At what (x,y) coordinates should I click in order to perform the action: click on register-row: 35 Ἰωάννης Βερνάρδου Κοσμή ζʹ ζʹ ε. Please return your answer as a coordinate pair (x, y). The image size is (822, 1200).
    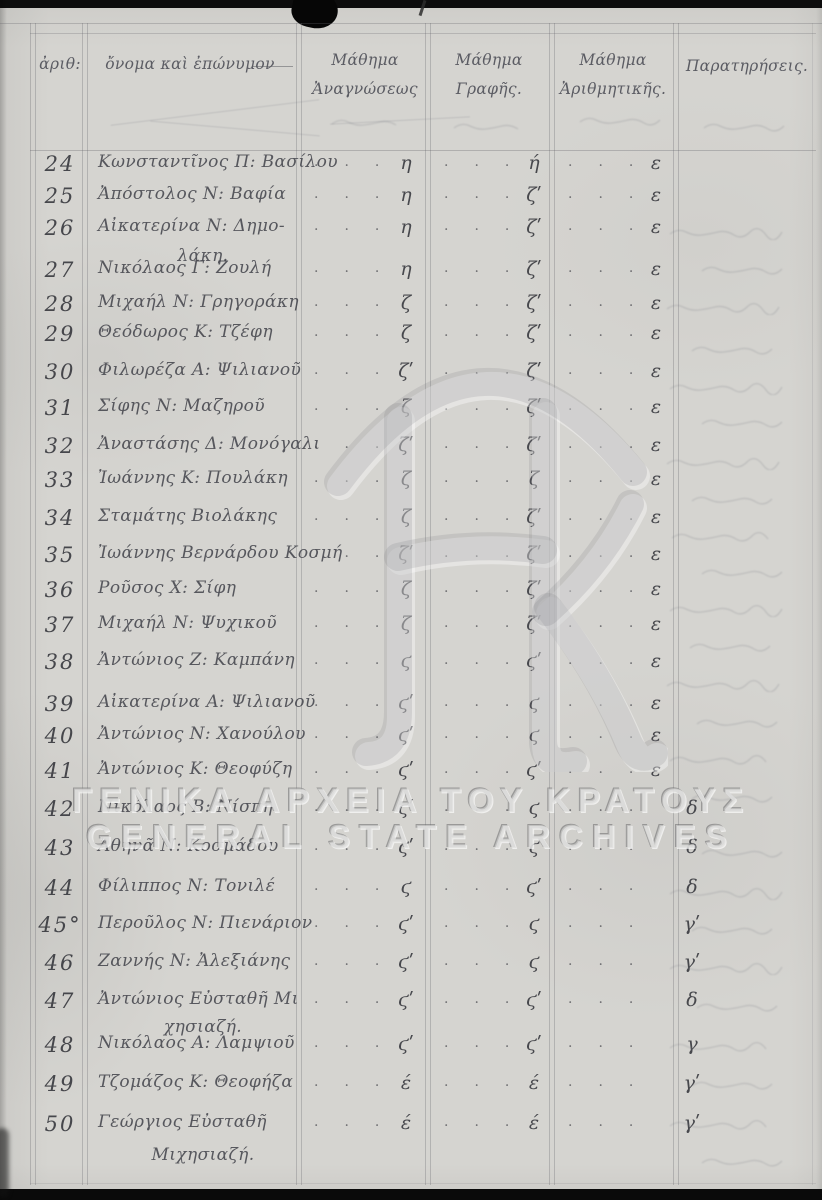
    Looking at the image, I should click on (411, 558).